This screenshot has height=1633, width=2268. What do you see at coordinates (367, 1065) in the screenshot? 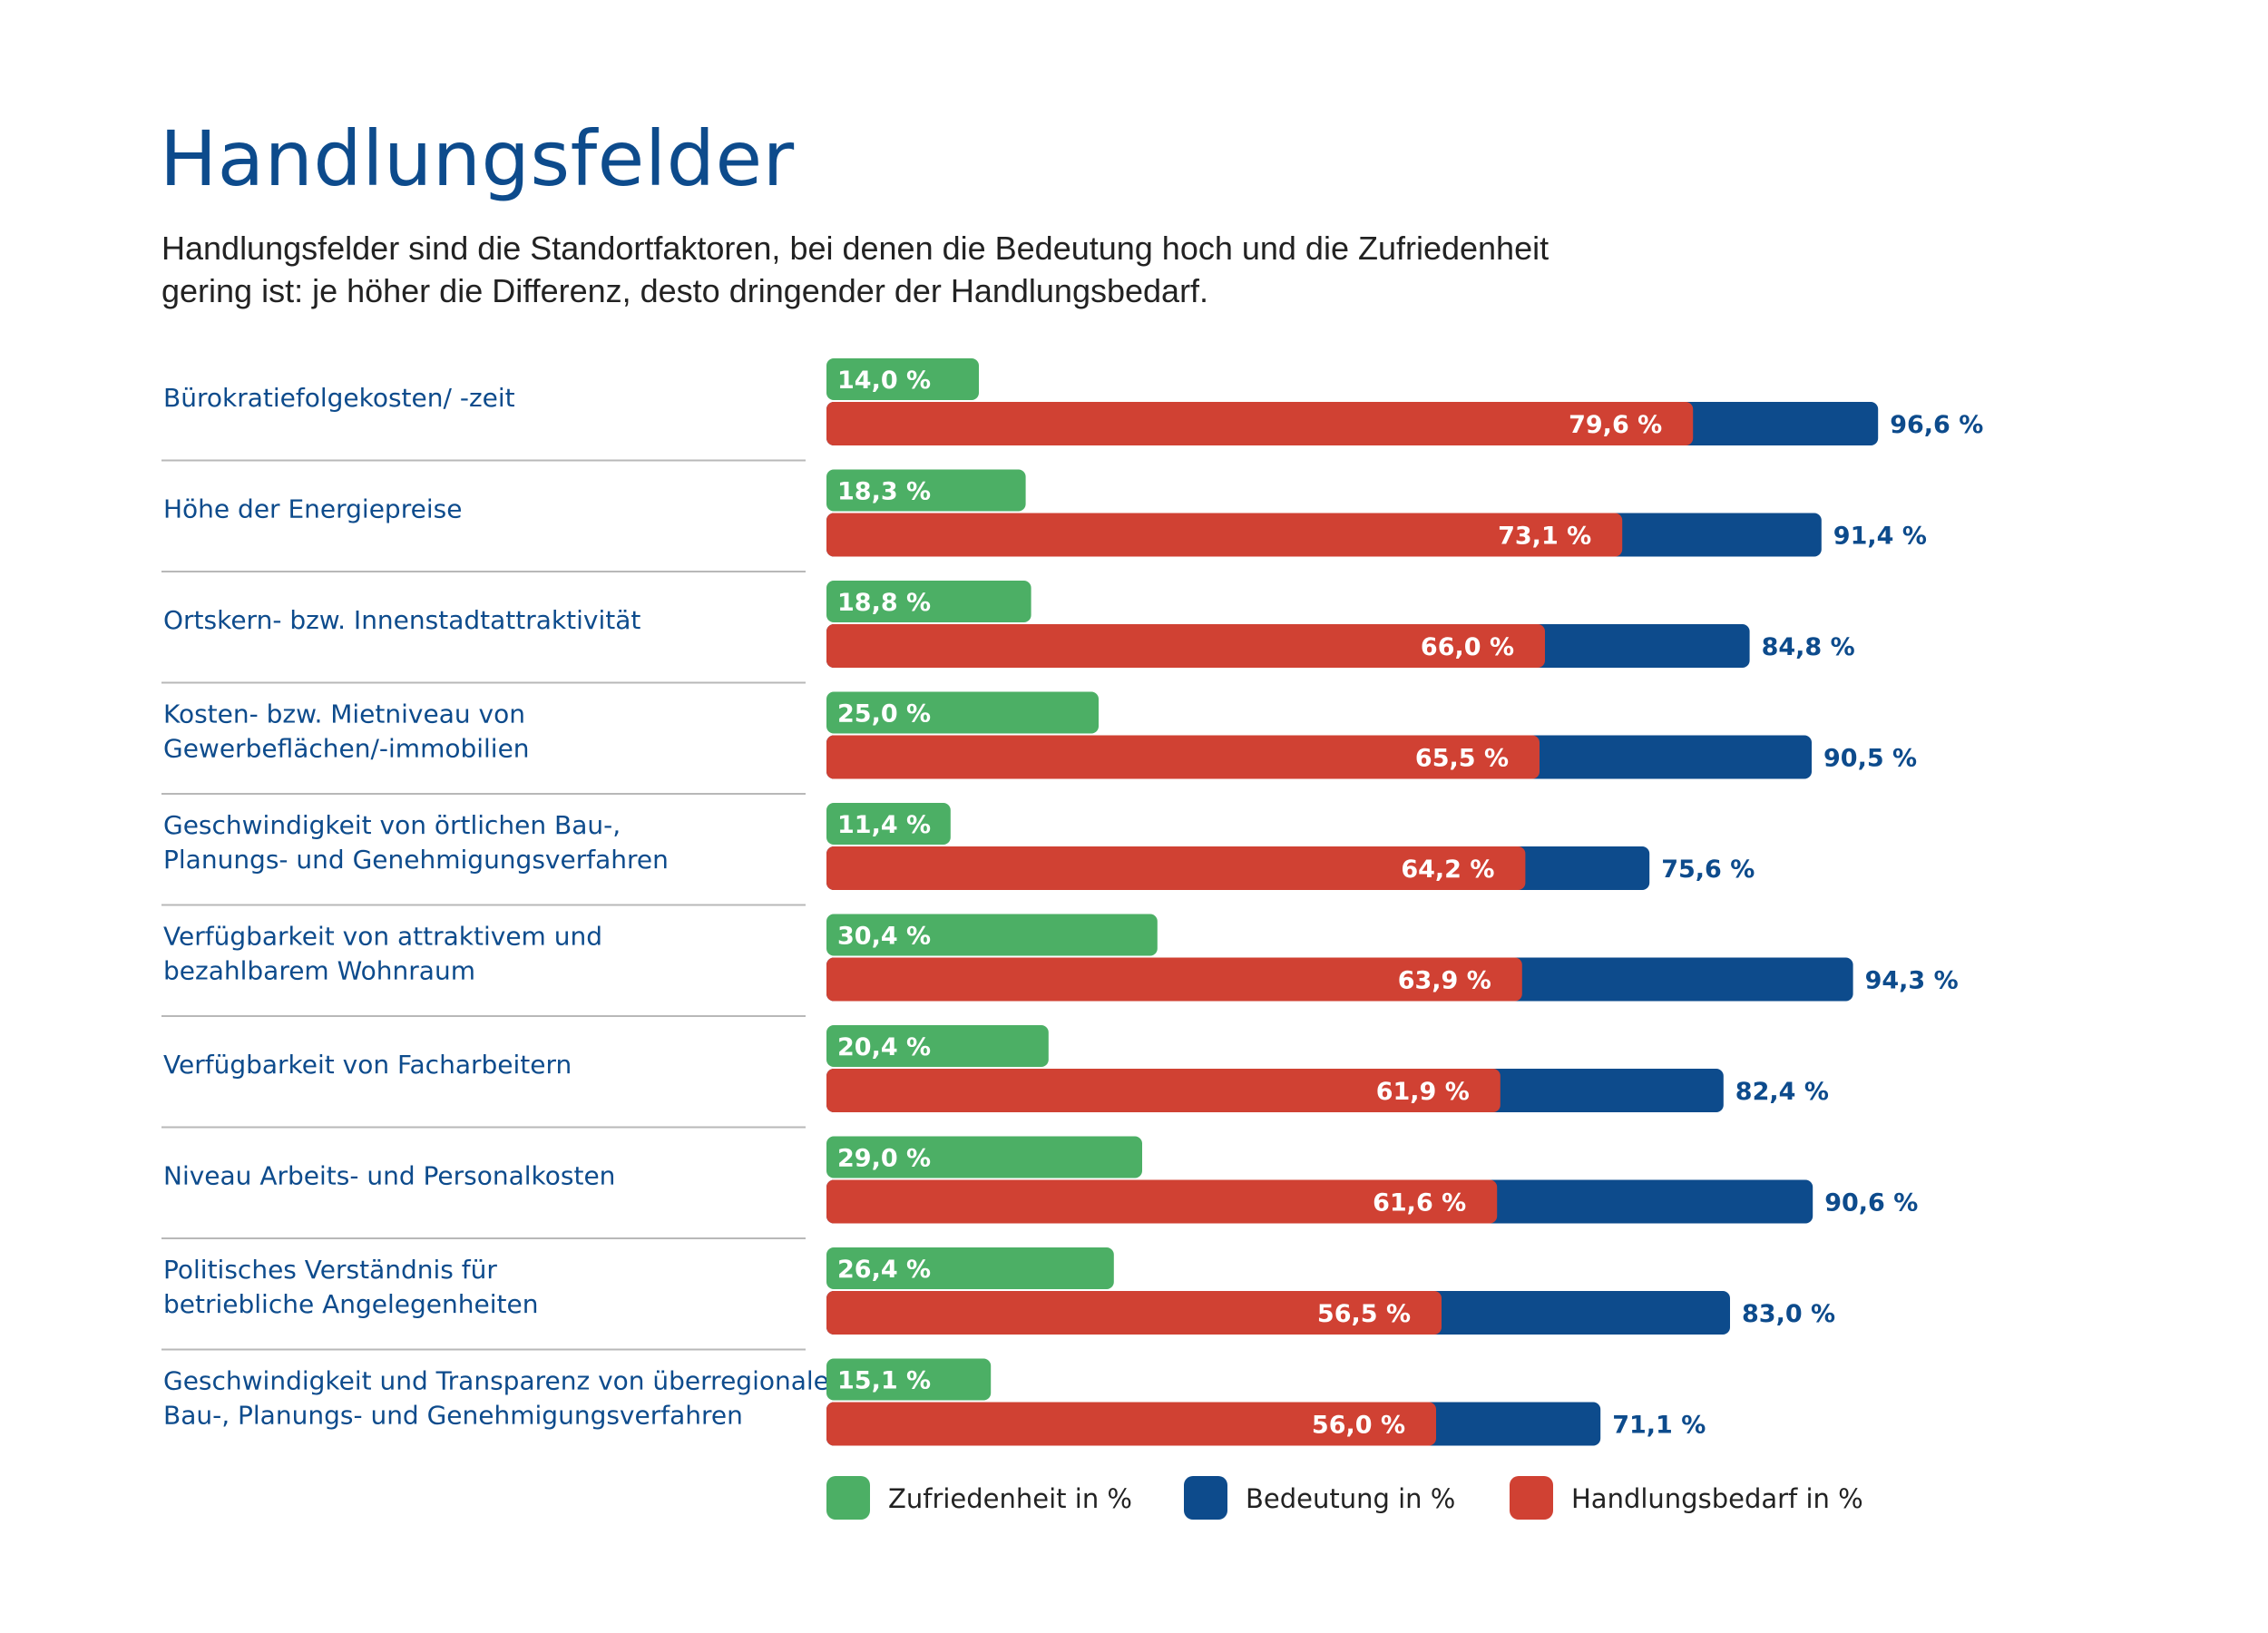
I see `category-label: Verfügbarkeit von Facharbeitern` at bounding box center [367, 1065].